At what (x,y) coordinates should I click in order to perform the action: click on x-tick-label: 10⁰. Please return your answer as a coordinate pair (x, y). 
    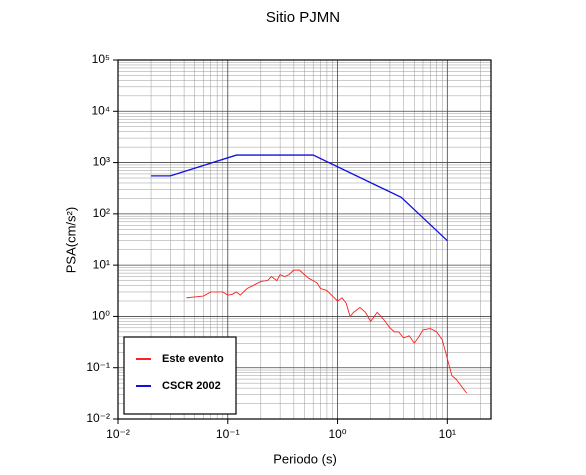
    Looking at the image, I should click on (337, 434).